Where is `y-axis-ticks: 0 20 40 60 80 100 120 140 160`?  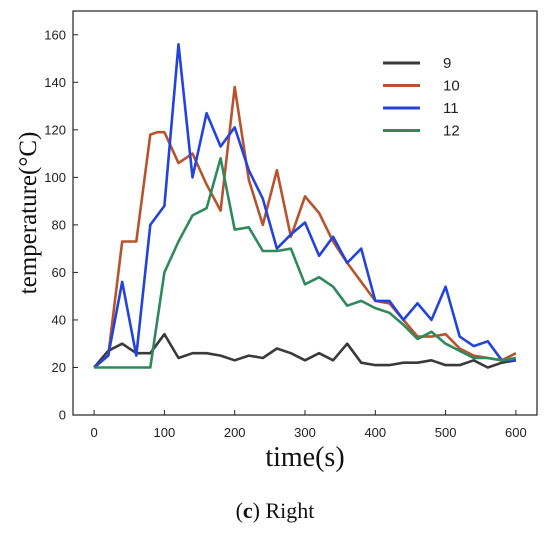
y-axis-ticks: 0 20 40 60 80 100 120 140 160 is located at coordinates (61, 225).